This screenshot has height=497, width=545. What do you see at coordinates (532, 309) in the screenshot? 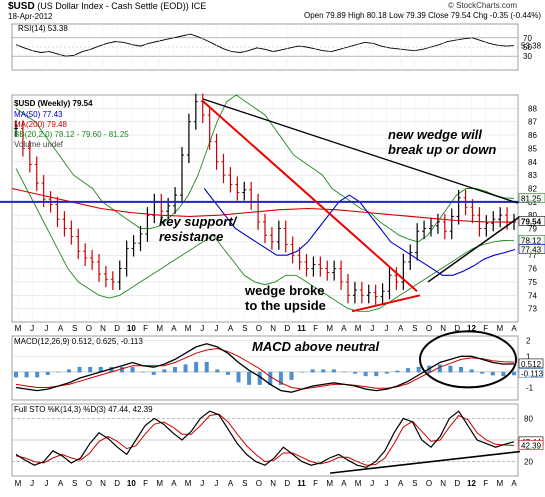
I see `price-tick-label: 73` at bounding box center [532, 309].